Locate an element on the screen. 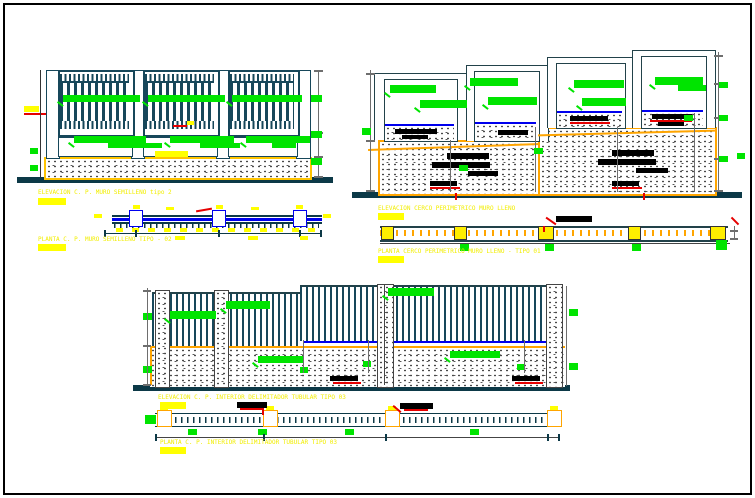 This screenshot has width=755, height=498. fence-post is located at coordinates (385, 336).